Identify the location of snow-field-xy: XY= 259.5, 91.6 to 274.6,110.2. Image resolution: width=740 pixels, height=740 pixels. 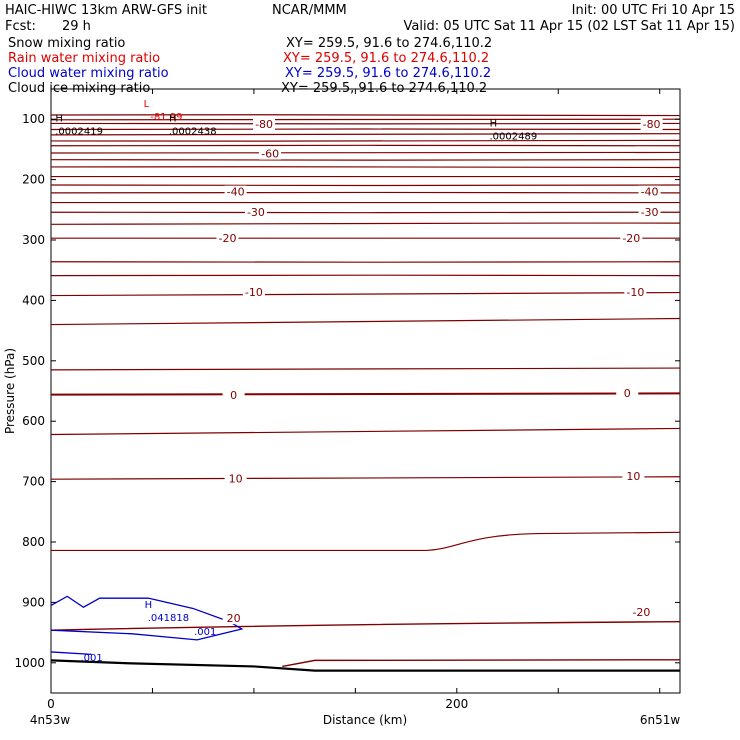
(389, 43).